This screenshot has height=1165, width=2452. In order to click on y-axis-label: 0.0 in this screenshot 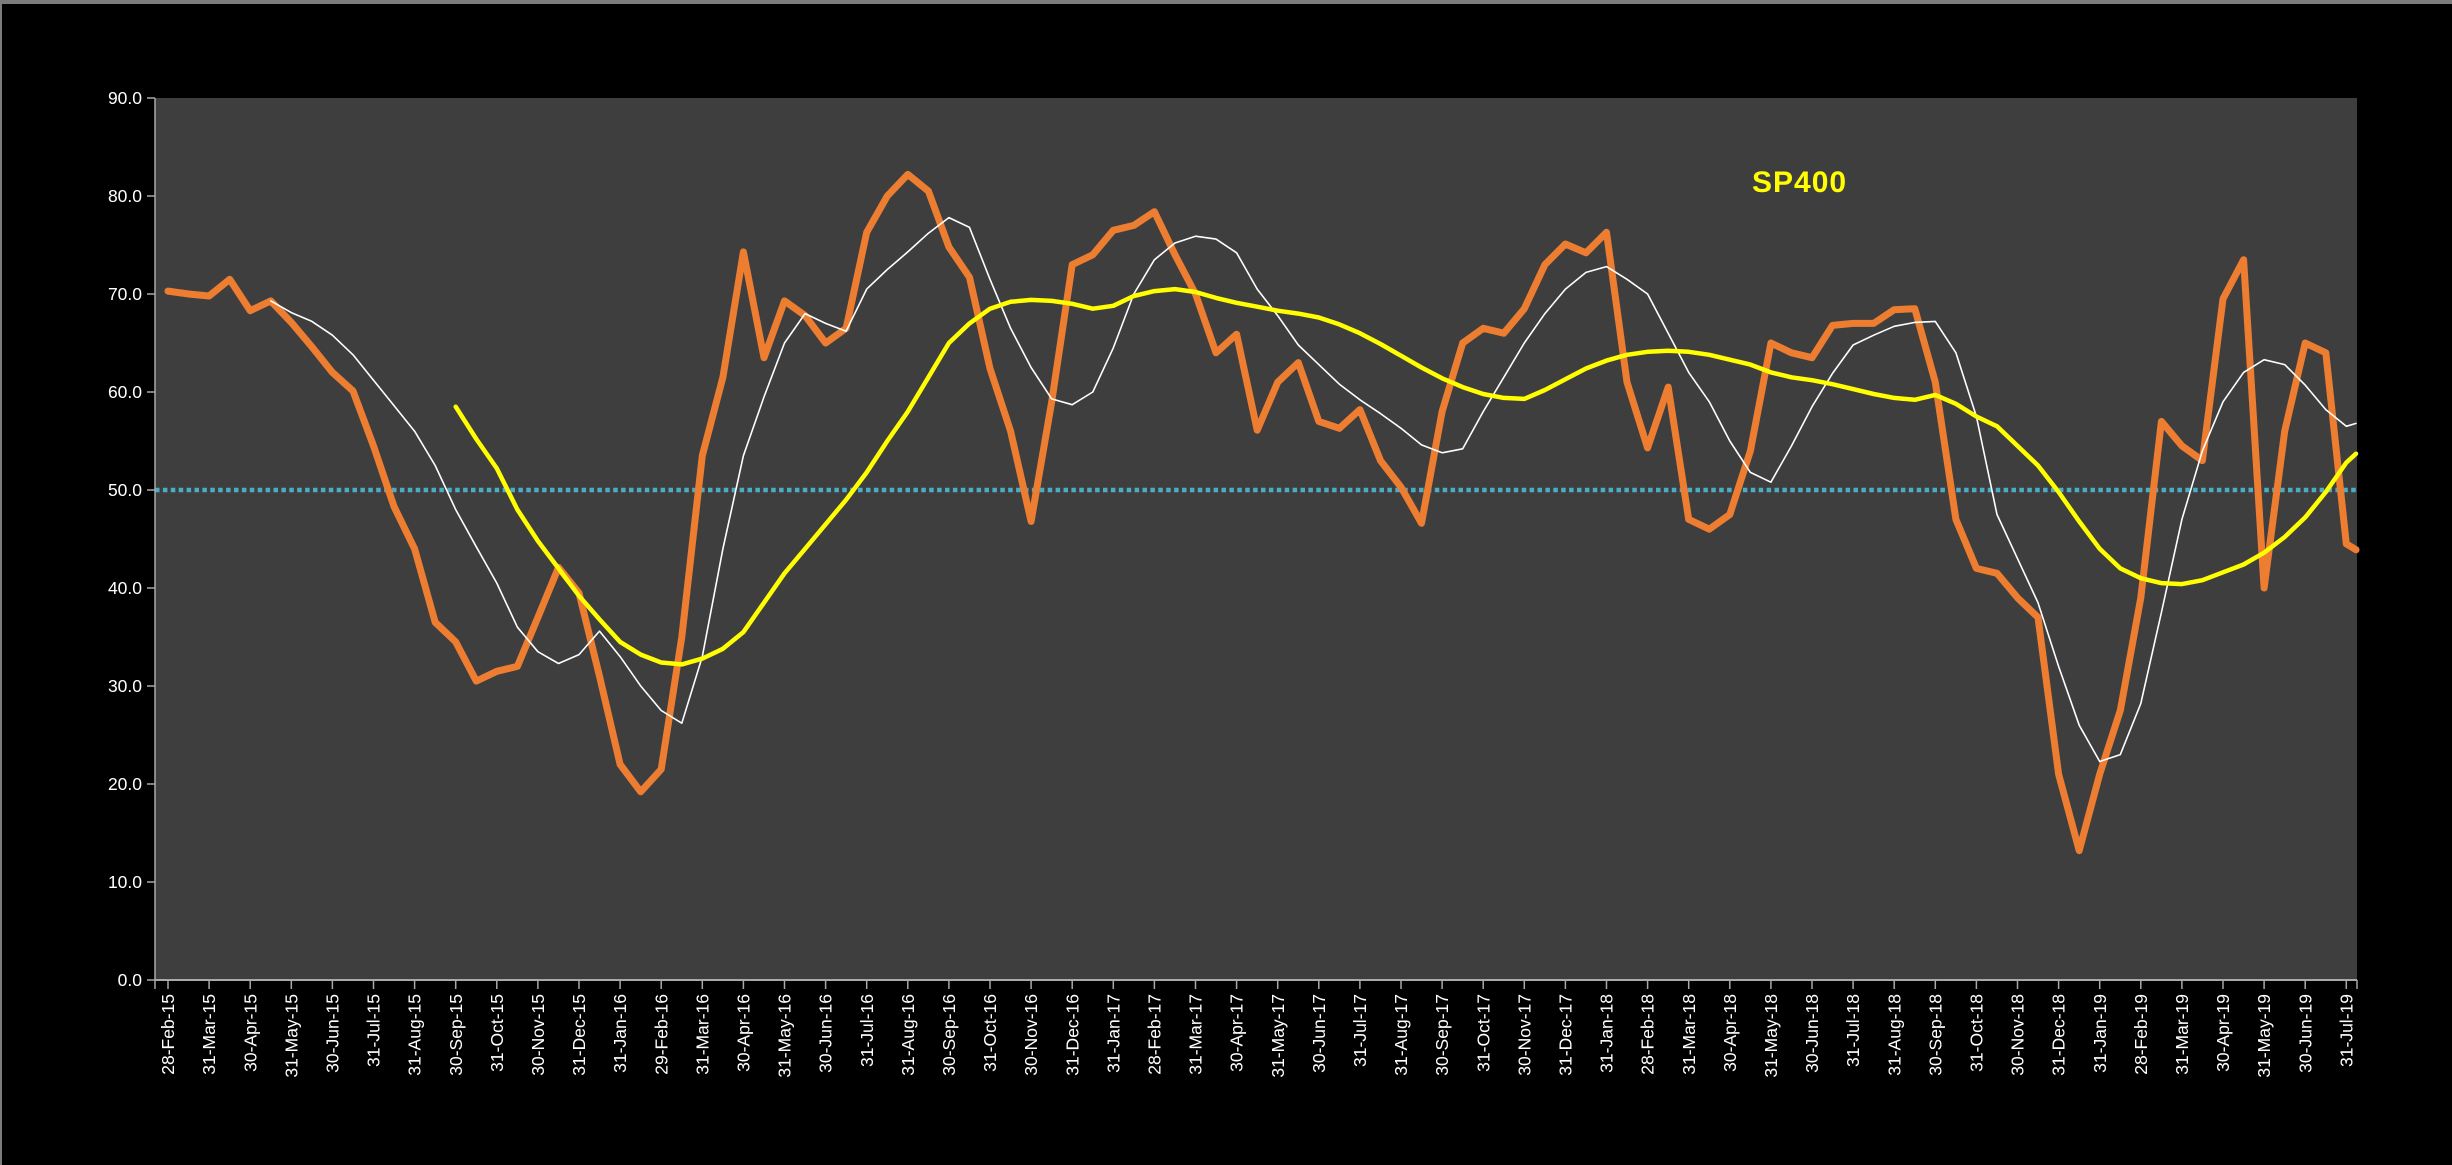, I will do `click(130, 980)`.